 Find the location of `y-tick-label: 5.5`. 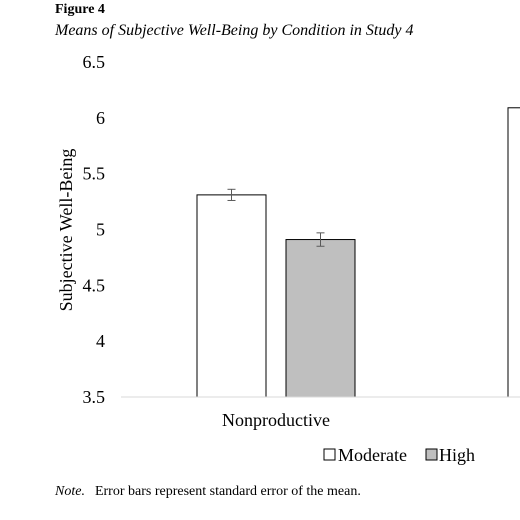

y-tick-label: 5.5 is located at coordinates (94, 174).